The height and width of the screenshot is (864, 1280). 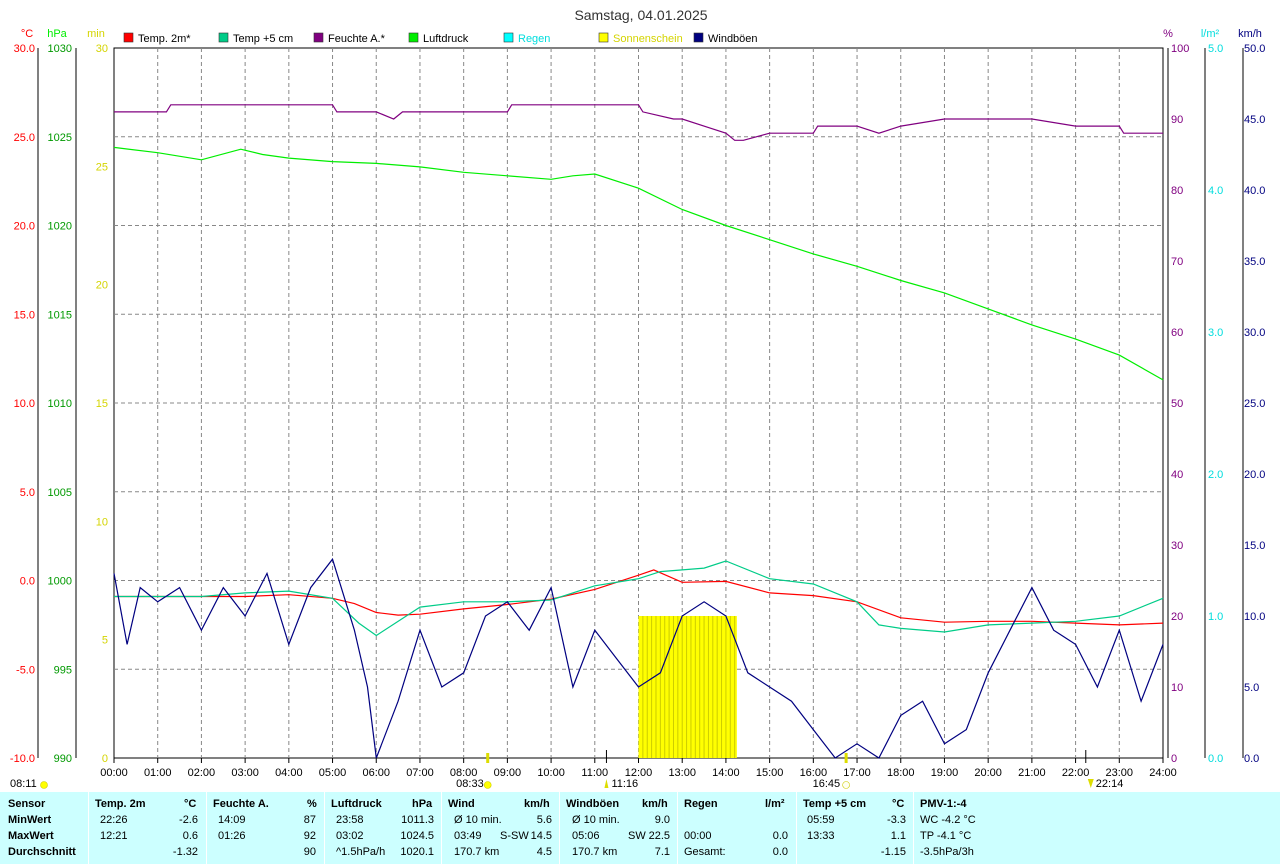 What do you see at coordinates (1254, 546) in the screenshot?
I see `wind-tick-label: 15.0` at bounding box center [1254, 546].